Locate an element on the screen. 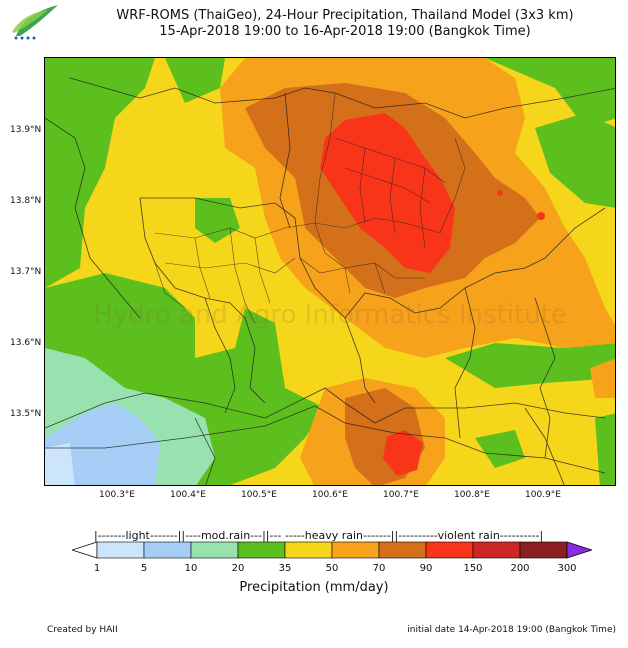 The image size is (628, 648). colorbar-tick-label: 90 is located at coordinates (426, 568).